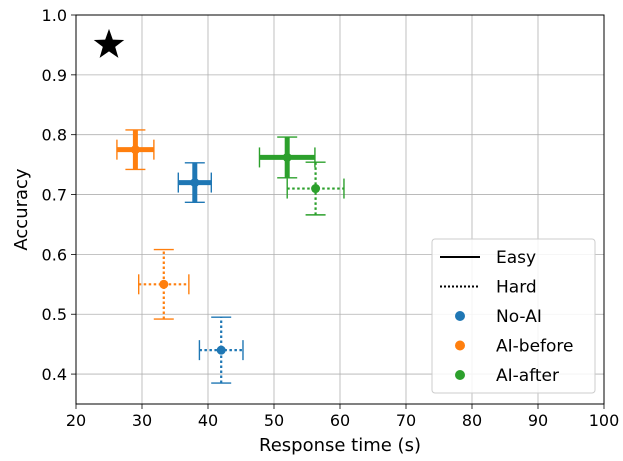  Describe the element at coordinates (340, 445) in the screenshot. I see `x-axis-label: Response time (s)` at that location.